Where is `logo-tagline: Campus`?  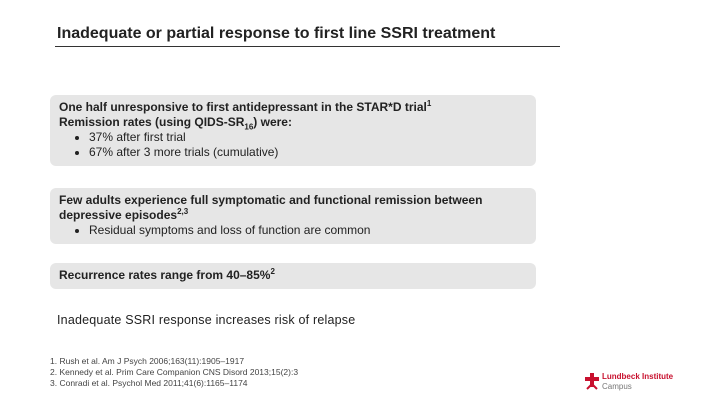 logo-tagline: Campus is located at coordinates (617, 386).